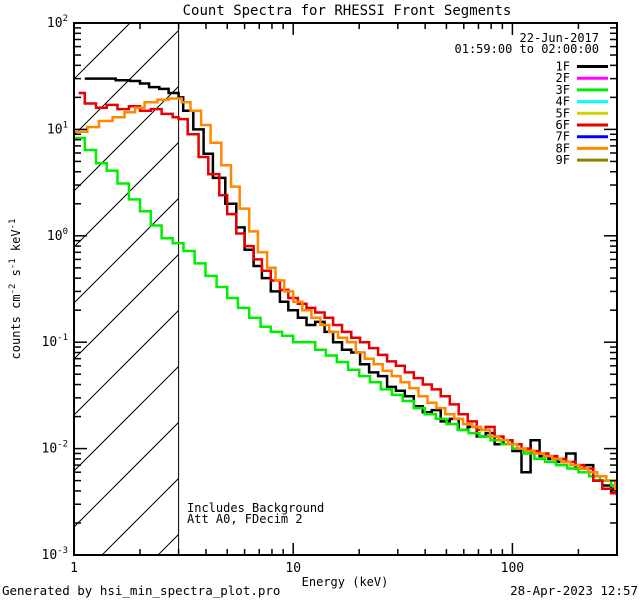 This screenshot has height=600, width=640. Describe the element at coordinates (563, 78) in the screenshot. I see `legend-label-2F: 2F` at that location.